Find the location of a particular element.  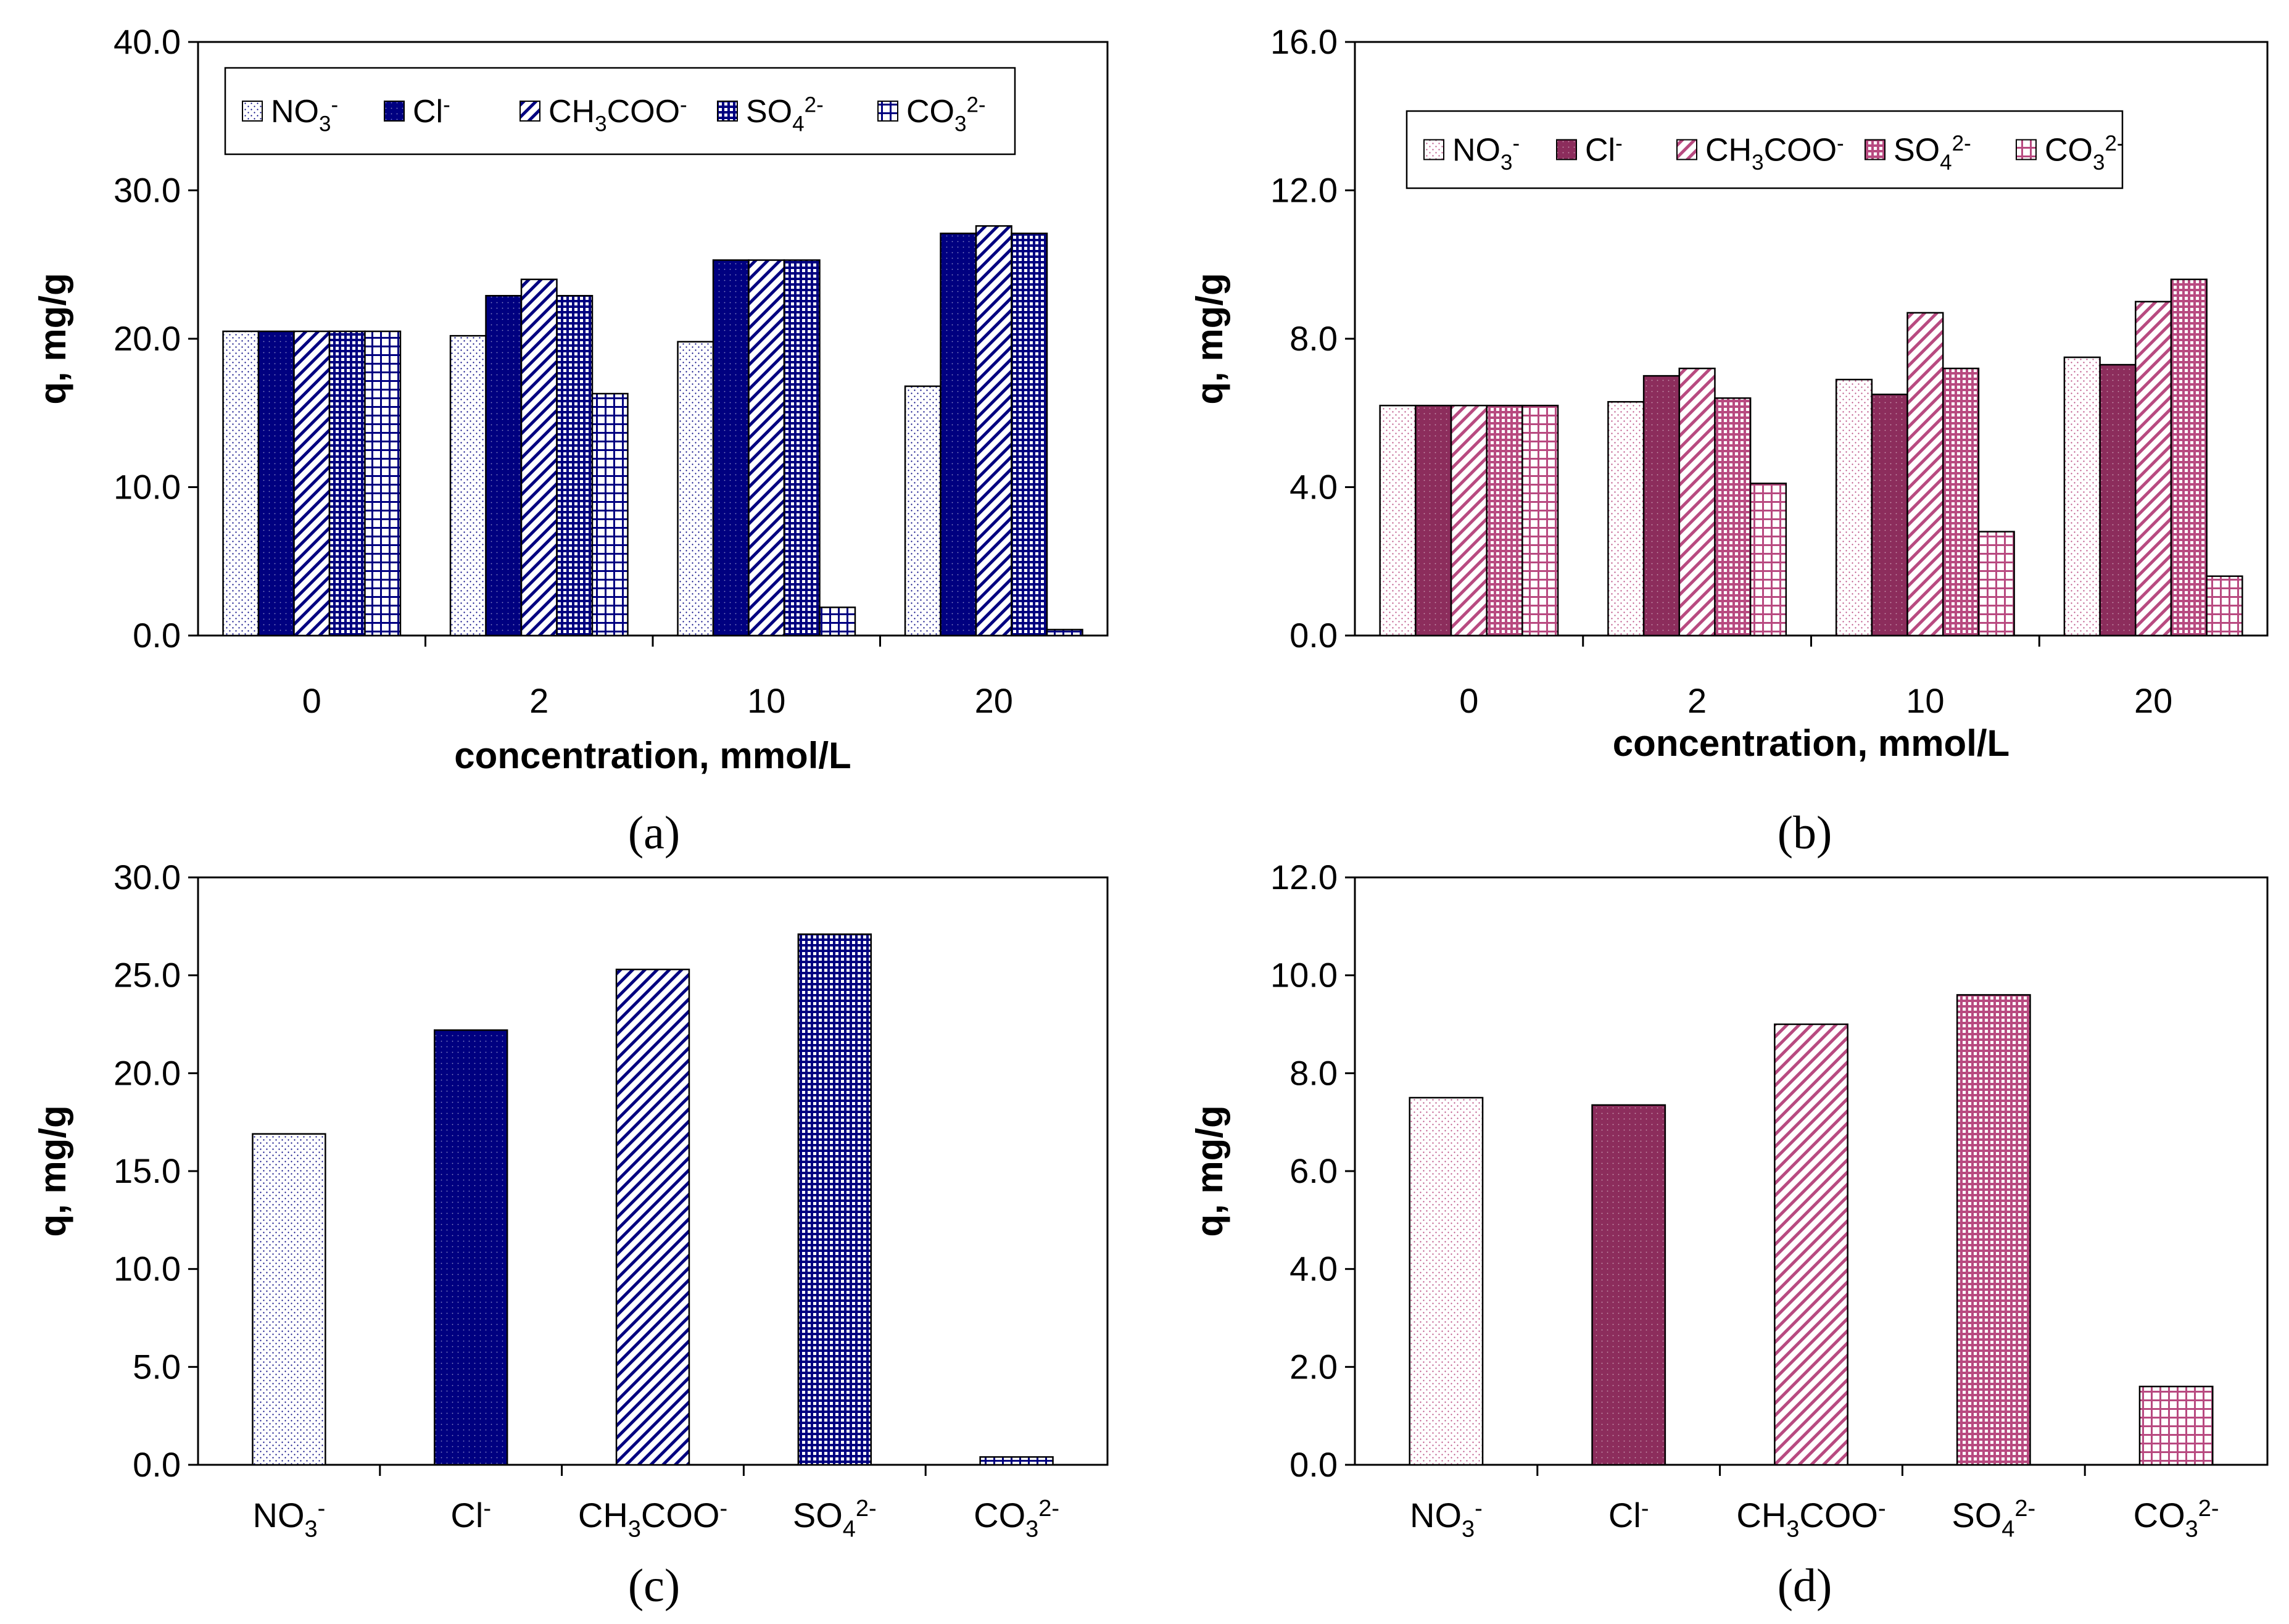

legend-label: CH3COO- is located at coordinates (617, 114).